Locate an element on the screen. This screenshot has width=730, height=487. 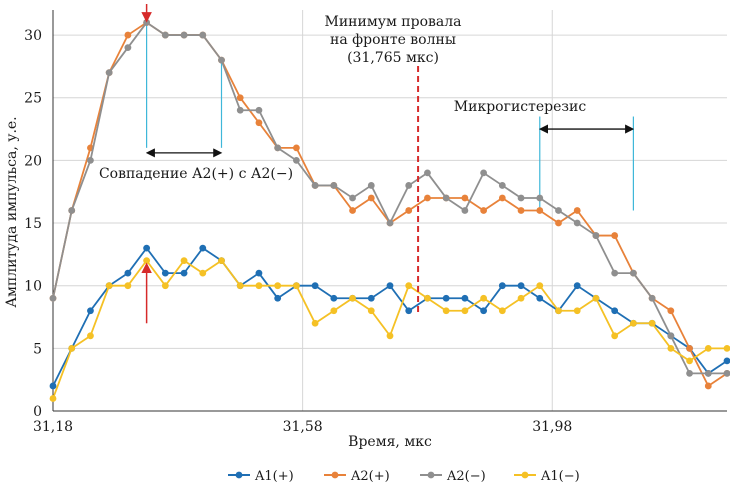
minimum-label-line: на фронте волны is located at coordinates (393, 40).